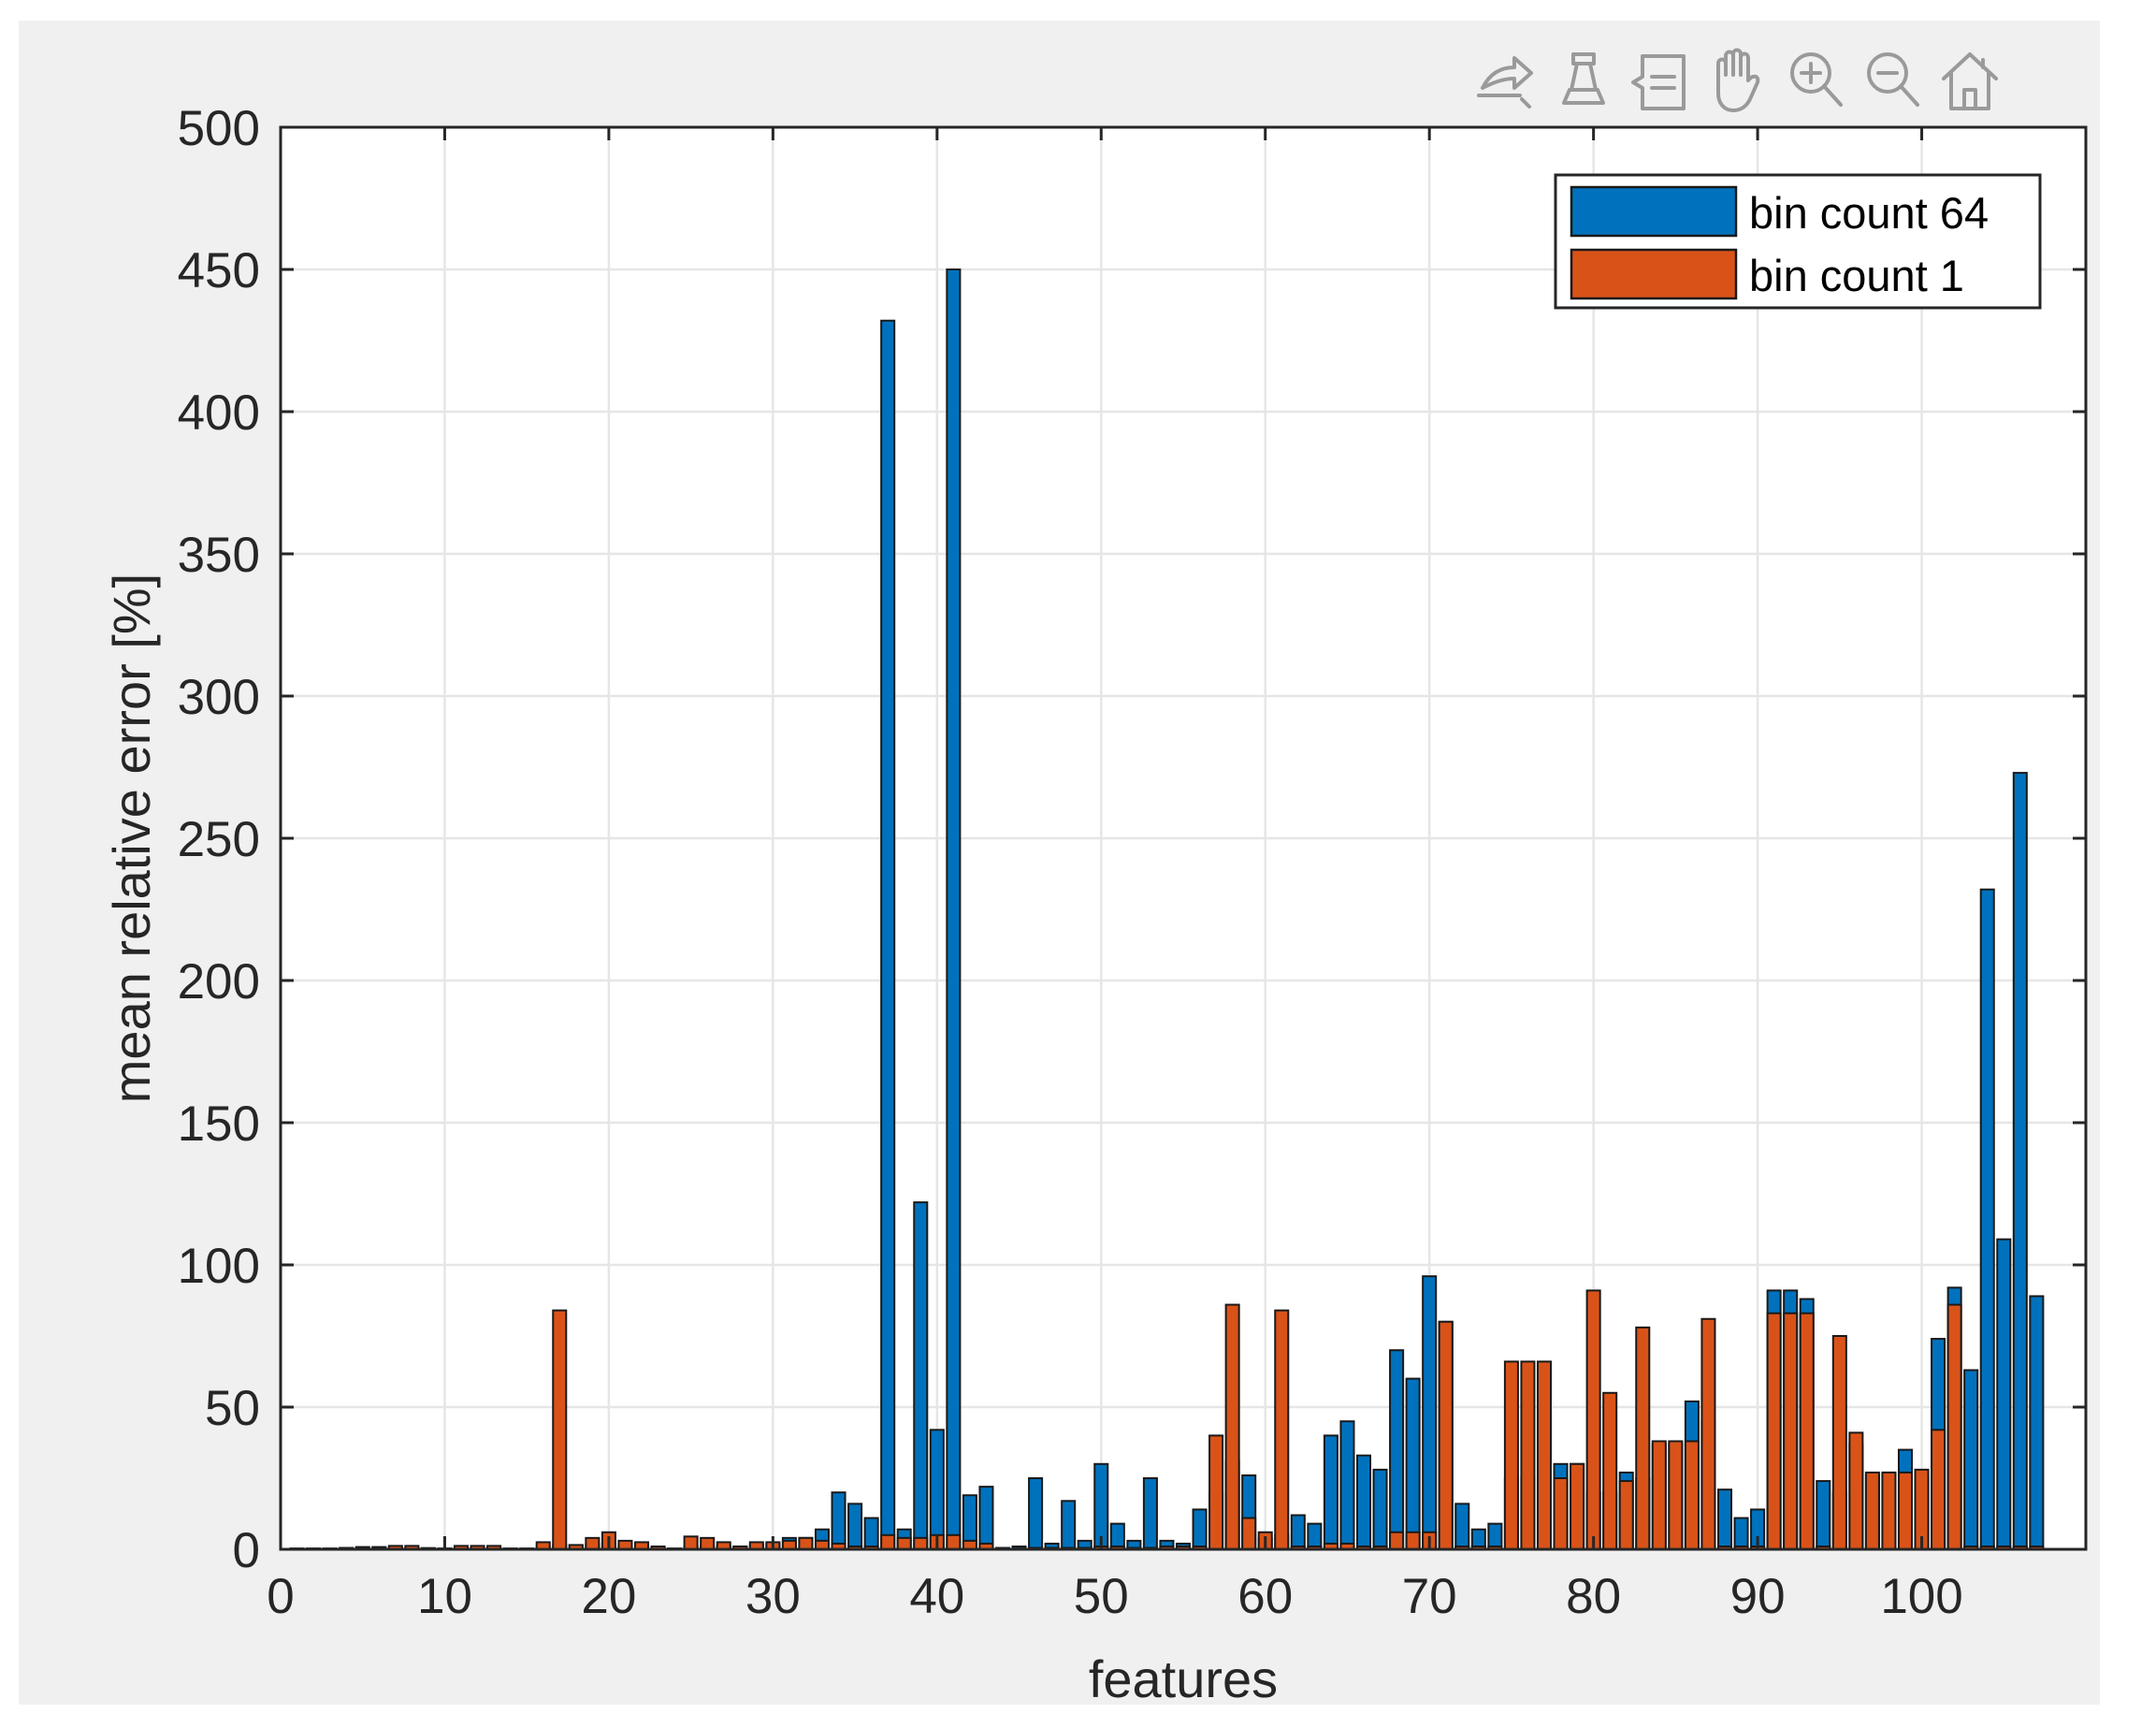  I want to click on x-tick-label: 10, so click(444, 1596).